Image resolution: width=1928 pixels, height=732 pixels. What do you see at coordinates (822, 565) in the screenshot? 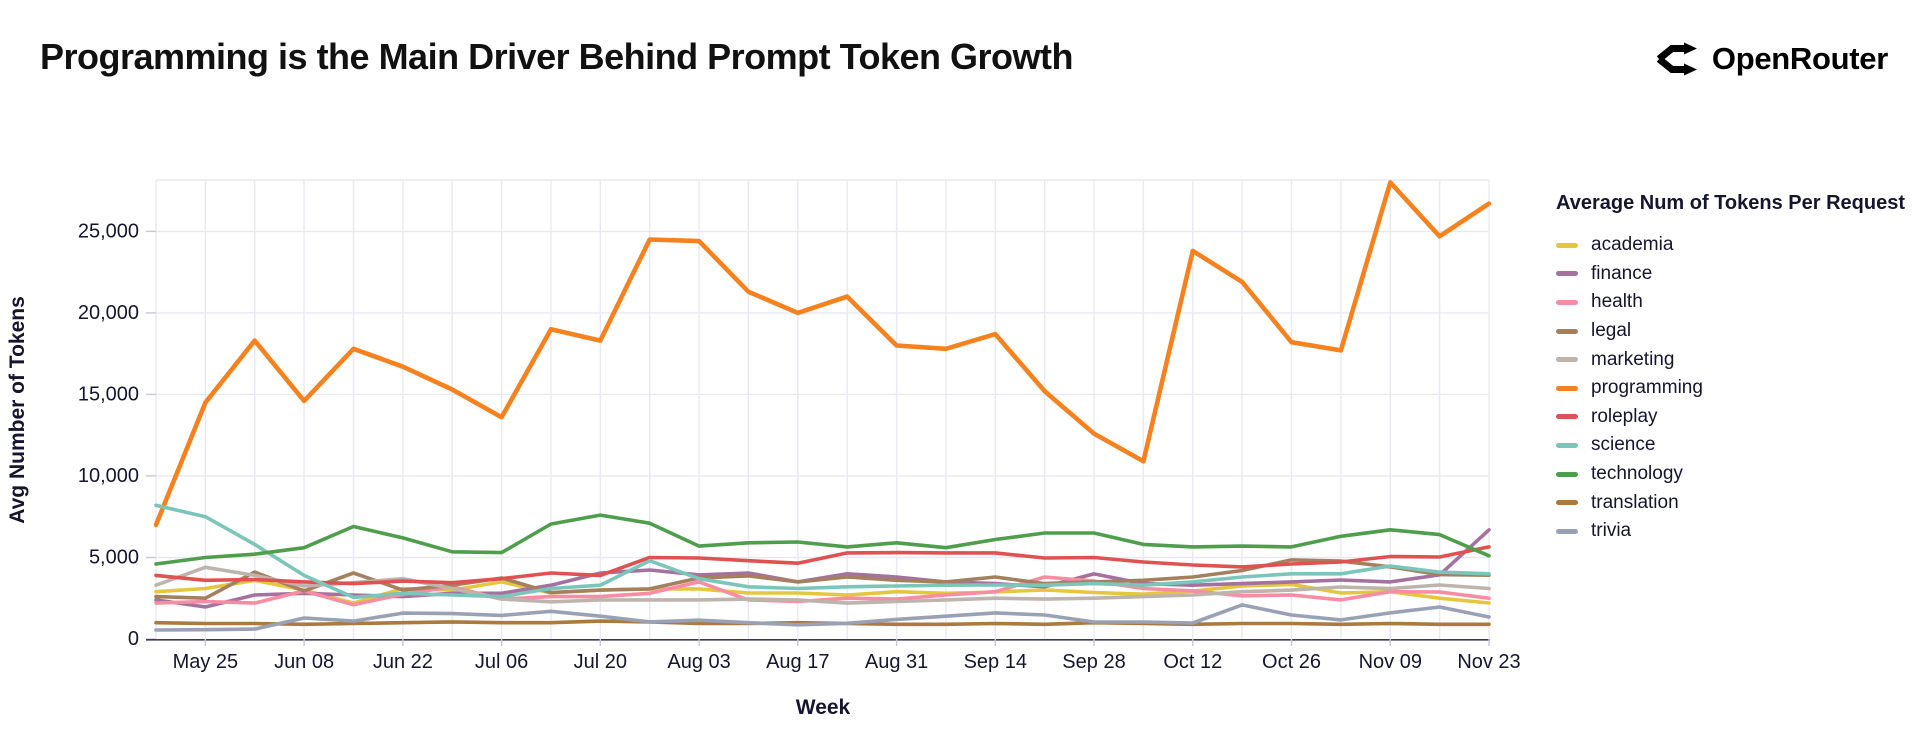
I see `series-roleplay` at bounding box center [822, 565].